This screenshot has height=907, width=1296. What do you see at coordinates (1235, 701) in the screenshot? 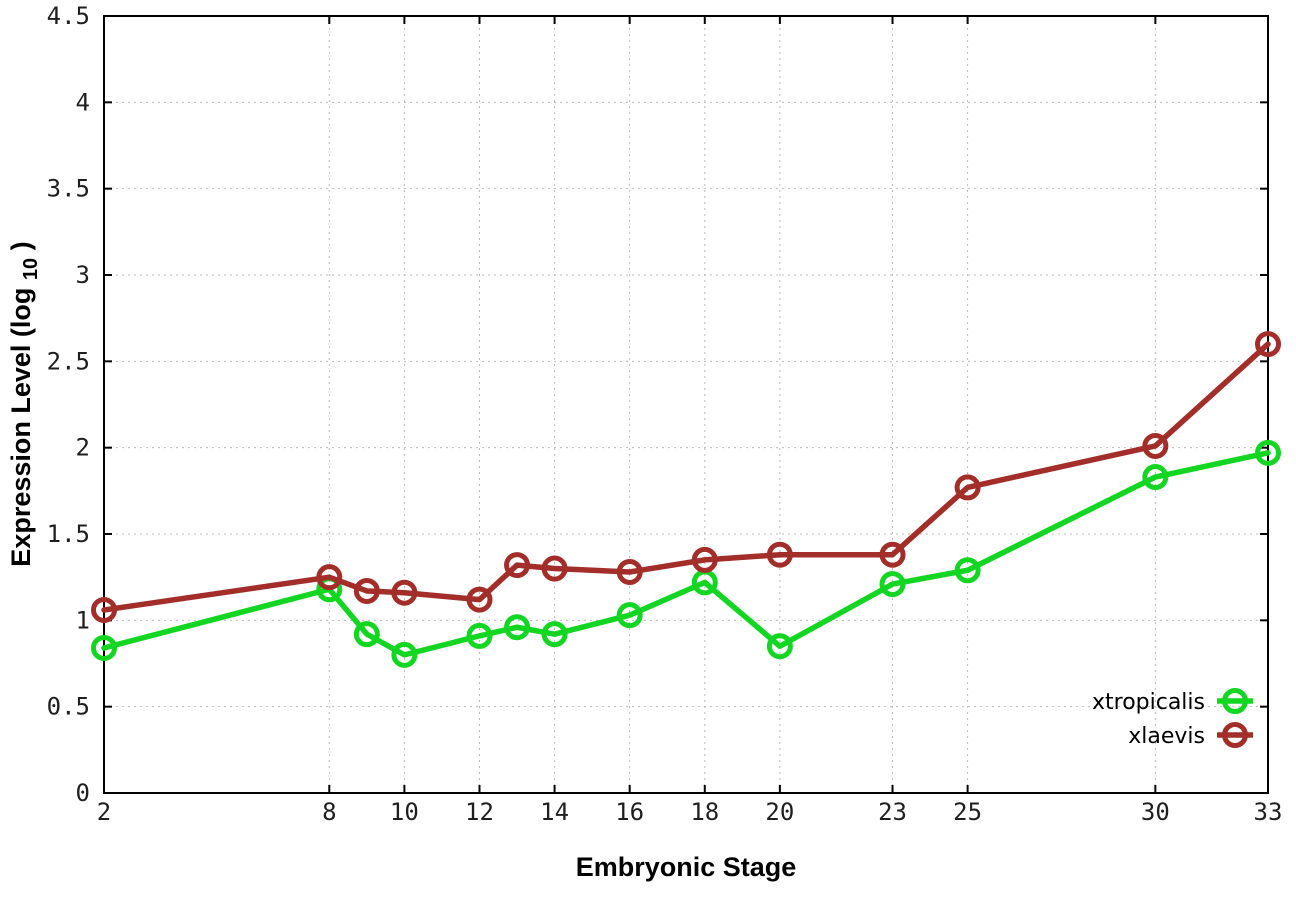
I see `legend-marker-xtropicalis` at bounding box center [1235, 701].